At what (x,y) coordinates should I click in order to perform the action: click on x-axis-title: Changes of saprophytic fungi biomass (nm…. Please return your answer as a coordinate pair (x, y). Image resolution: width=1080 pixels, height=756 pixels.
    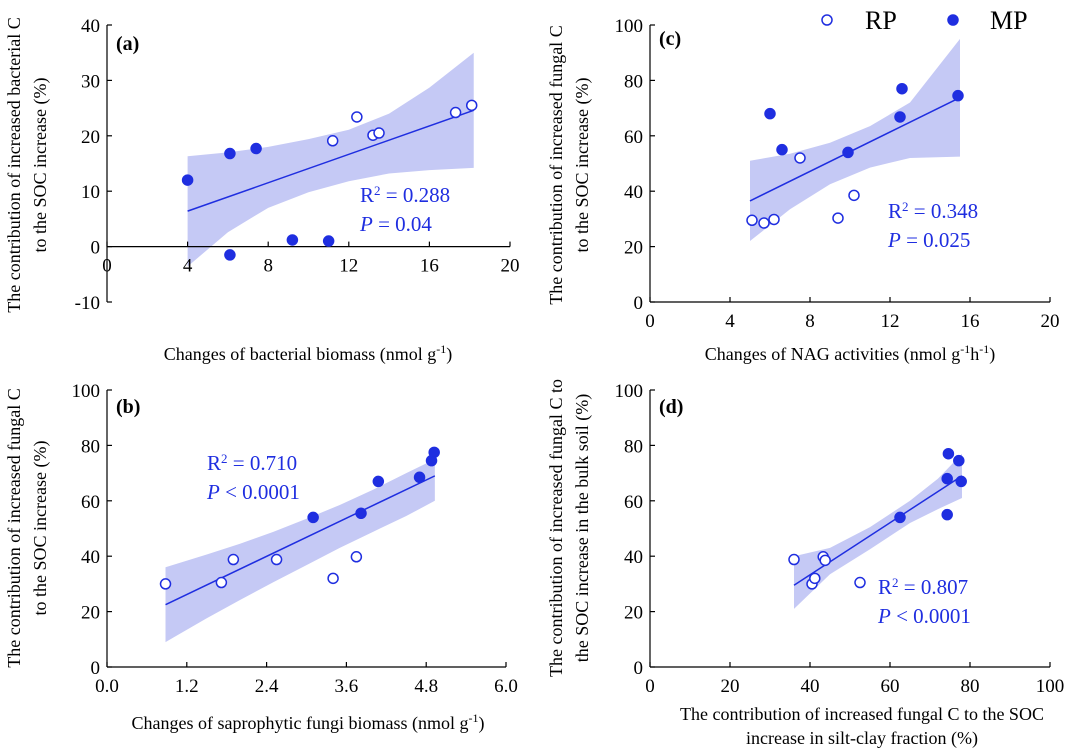
    Looking at the image, I should click on (308, 722).